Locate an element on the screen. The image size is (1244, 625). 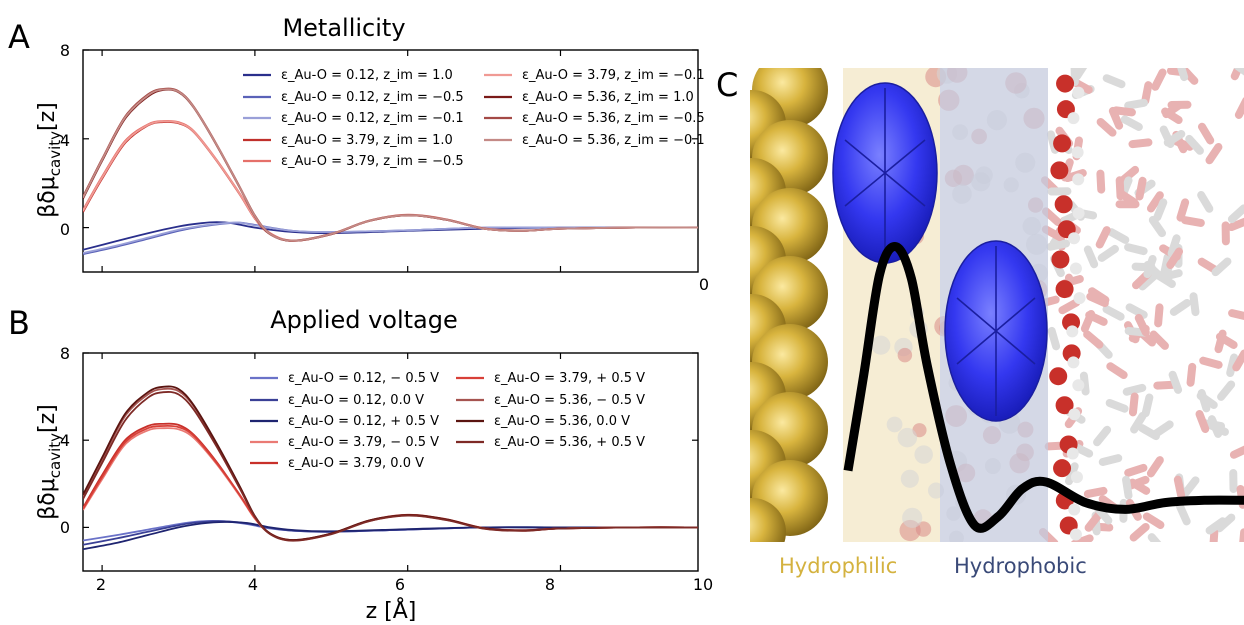
chart-b-xtick-2: 2 is located at coordinates (101, 584).